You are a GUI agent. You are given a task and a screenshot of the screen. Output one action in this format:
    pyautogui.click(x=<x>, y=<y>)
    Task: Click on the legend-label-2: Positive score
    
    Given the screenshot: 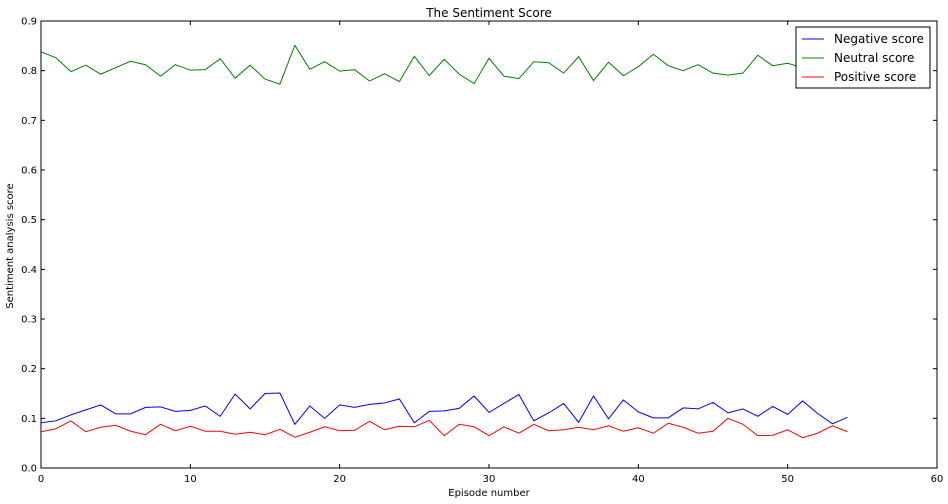 What is the action you would take?
    pyautogui.click(x=875, y=77)
    